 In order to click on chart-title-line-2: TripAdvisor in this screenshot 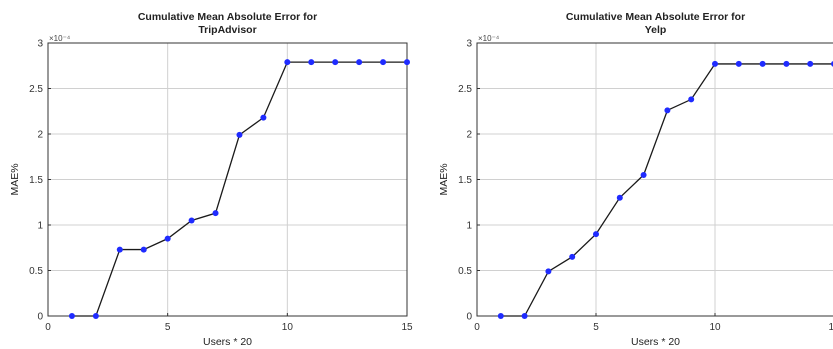, I will do `click(227, 30)`.